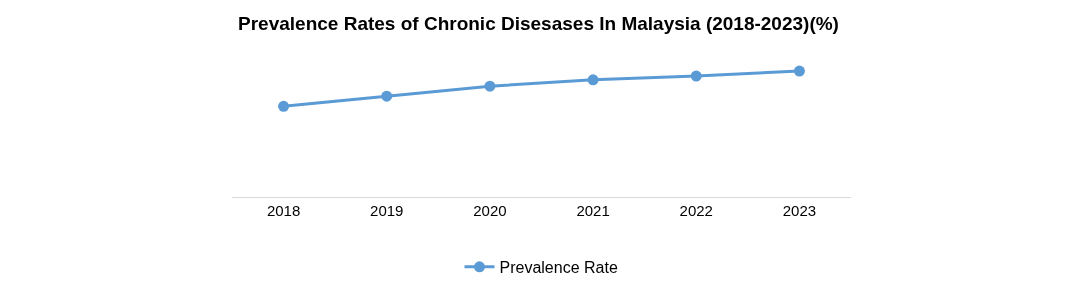 This screenshot has height=296, width=1077. I want to click on x-tick-label: 2020, so click(490, 210).